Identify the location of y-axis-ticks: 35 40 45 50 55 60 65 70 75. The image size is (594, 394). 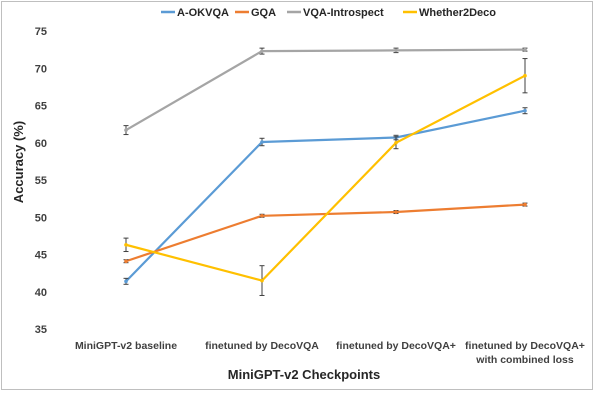
(41, 181).